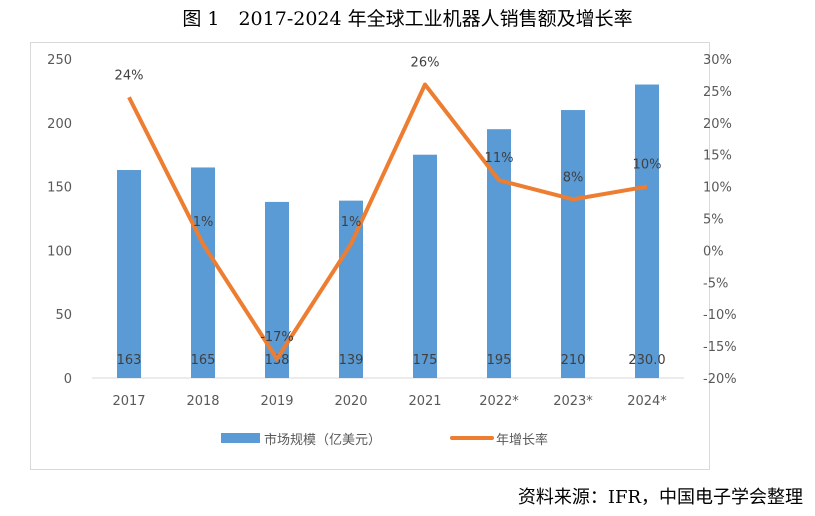 This screenshot has height=516, width=815. What do you see at coordinates (573, 401) in the screenshot?
I see `x-axis-tick: 2023*` at bounding box center [573, 401].